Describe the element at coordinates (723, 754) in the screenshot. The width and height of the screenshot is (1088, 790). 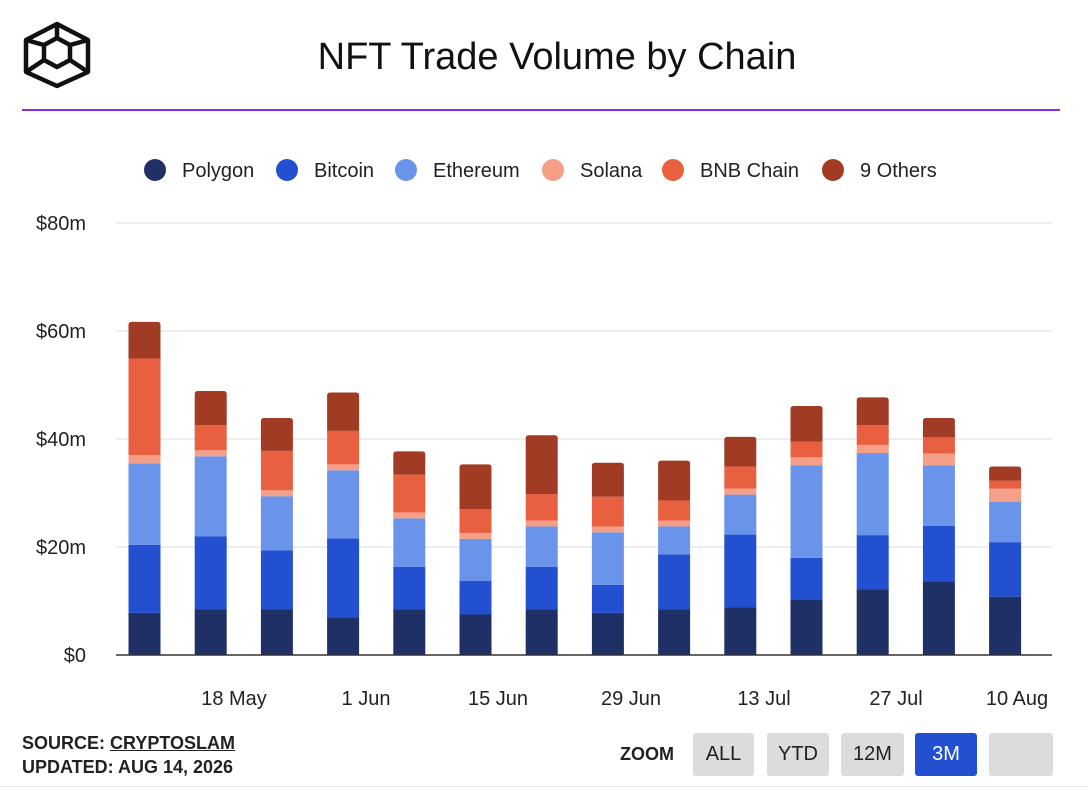
I see `zoom-all-button: ALL` at that location.